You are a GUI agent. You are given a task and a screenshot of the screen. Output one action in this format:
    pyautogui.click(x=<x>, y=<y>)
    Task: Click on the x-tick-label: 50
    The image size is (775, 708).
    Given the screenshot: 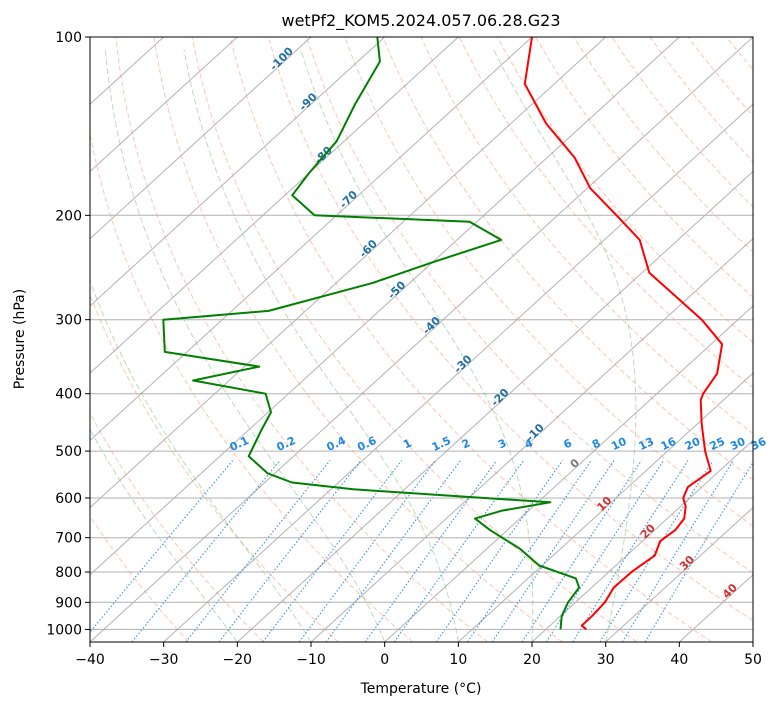 What is the action you would take?
    pyautogui.click(x=753, y=660)
    